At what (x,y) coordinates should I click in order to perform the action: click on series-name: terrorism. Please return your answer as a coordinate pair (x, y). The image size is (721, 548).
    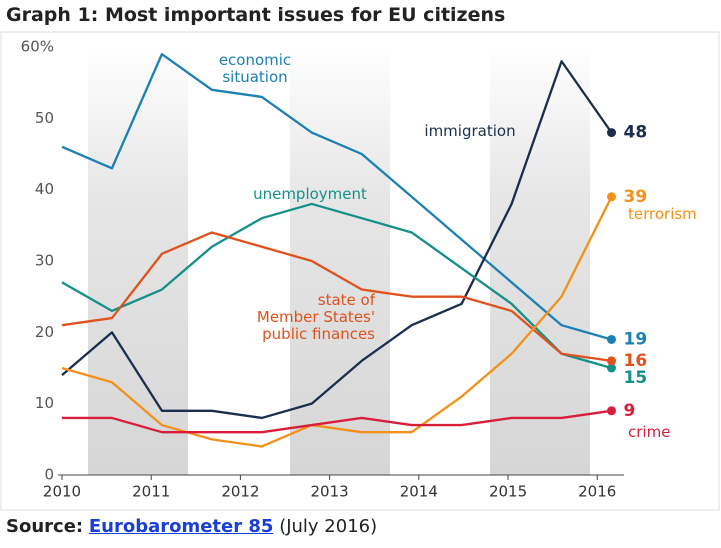
    Looking at the image, I should click on (662, 214).